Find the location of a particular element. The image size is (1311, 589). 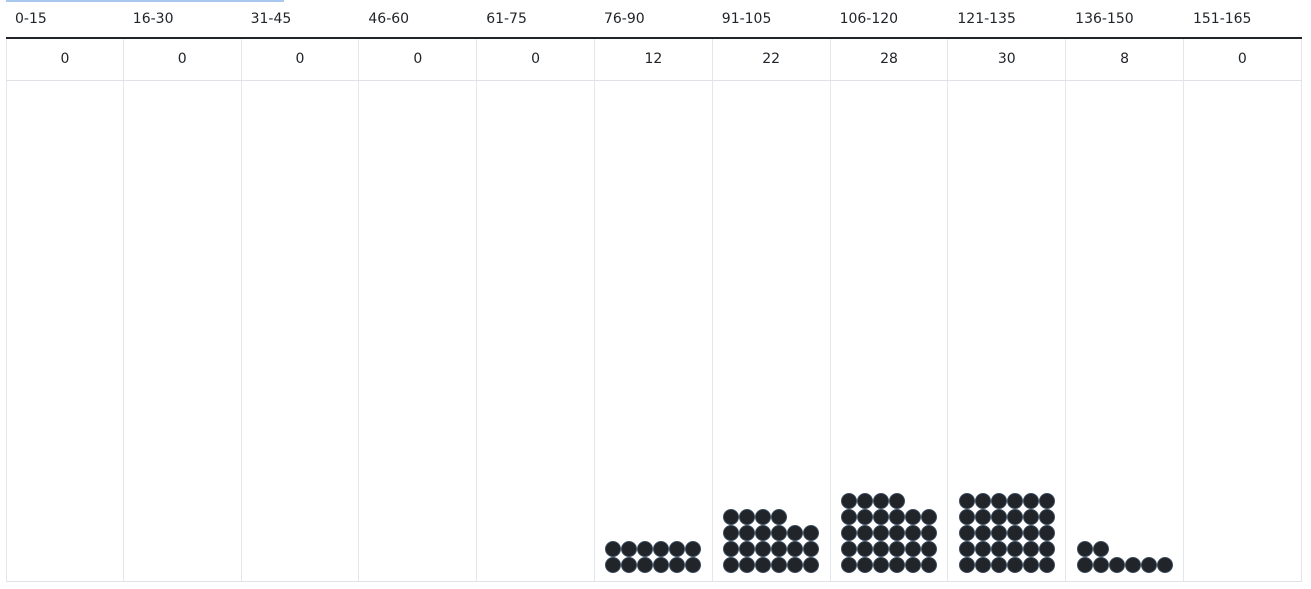

bin-label: 151-165 is located at coordinates (1222, 19).